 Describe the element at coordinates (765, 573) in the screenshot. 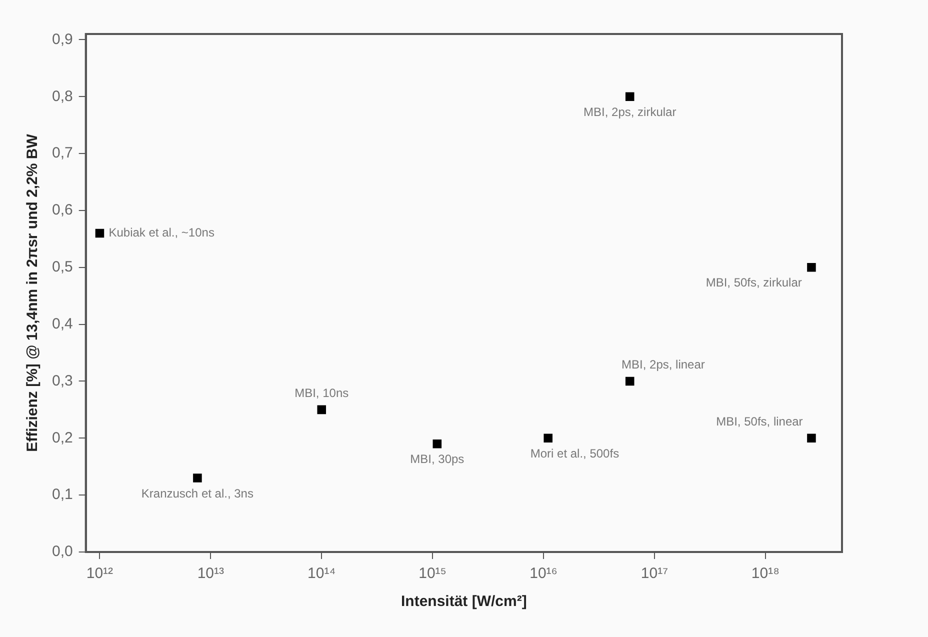

I see `x-tick-label: 10¹⁸` at that location.